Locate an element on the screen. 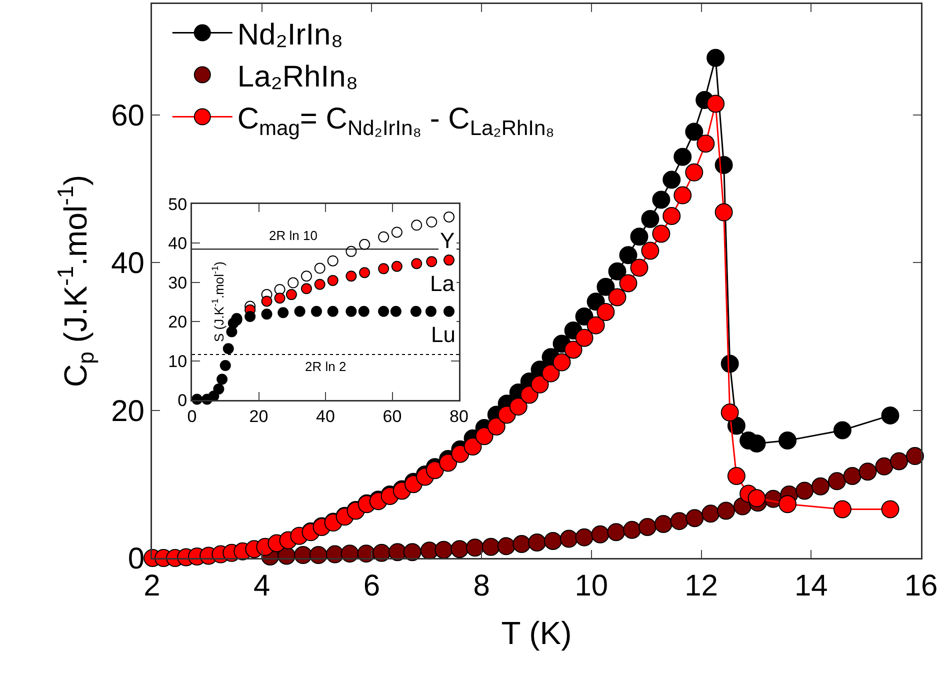 This screenshot has width=947, height=690. y-tick-label: 10 is located at coordinates (178, 361).